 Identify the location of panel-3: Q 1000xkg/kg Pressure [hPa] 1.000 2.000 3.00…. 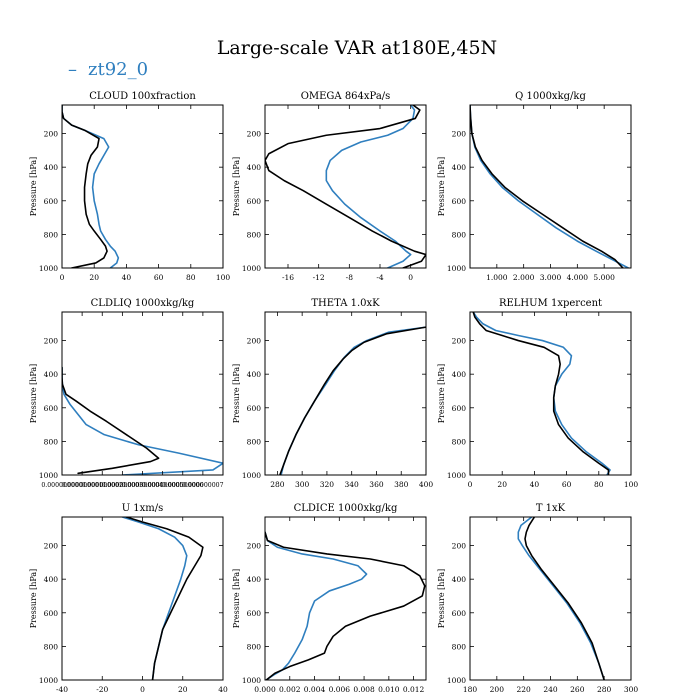
(534, 186).